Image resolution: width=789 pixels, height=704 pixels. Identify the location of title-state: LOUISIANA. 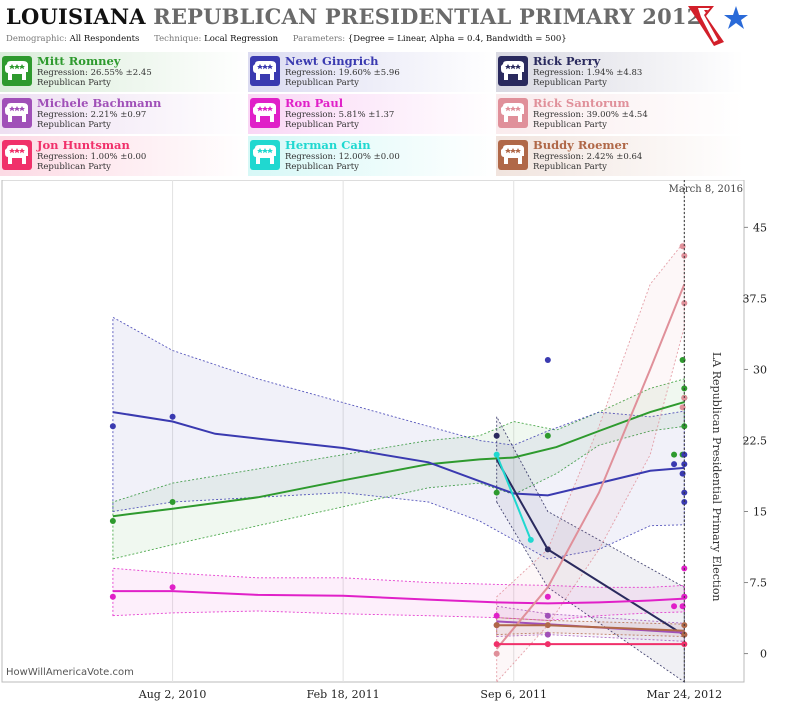
(76, 16).